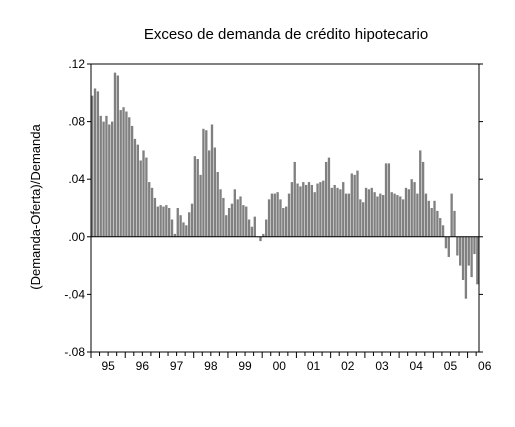 Image resolution: width=515 pixels, height=427 pixels. Describe the element at coordinates (76, 237) in the screenshot. I see `y-tick-label: .00` at that location.